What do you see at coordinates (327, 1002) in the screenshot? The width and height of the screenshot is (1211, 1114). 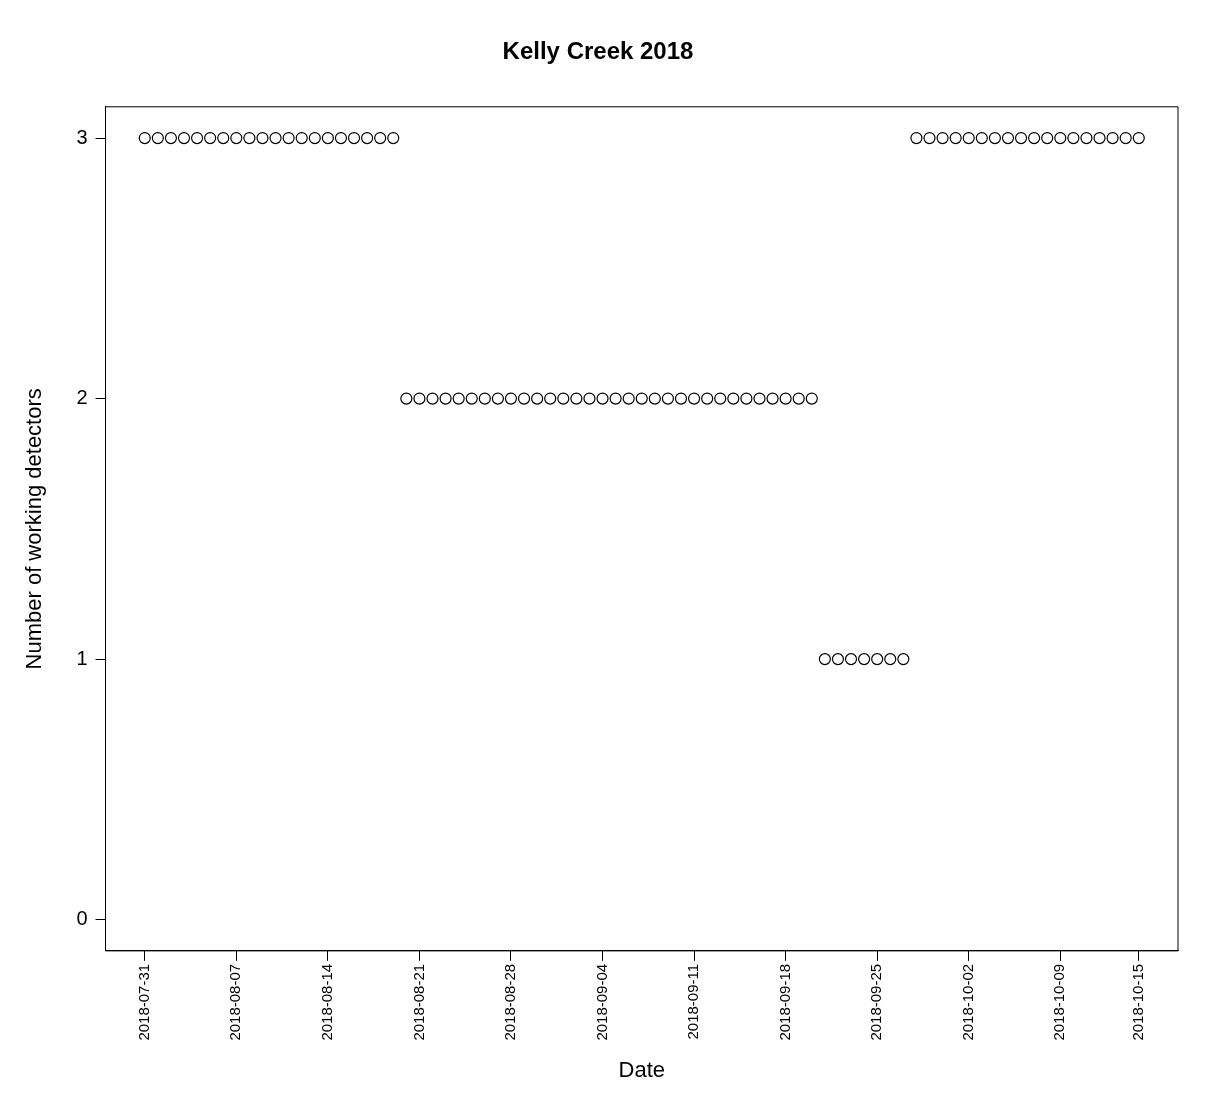 I see `x-tick-label: 2018-08-14` at bounding box center [327, 1002].